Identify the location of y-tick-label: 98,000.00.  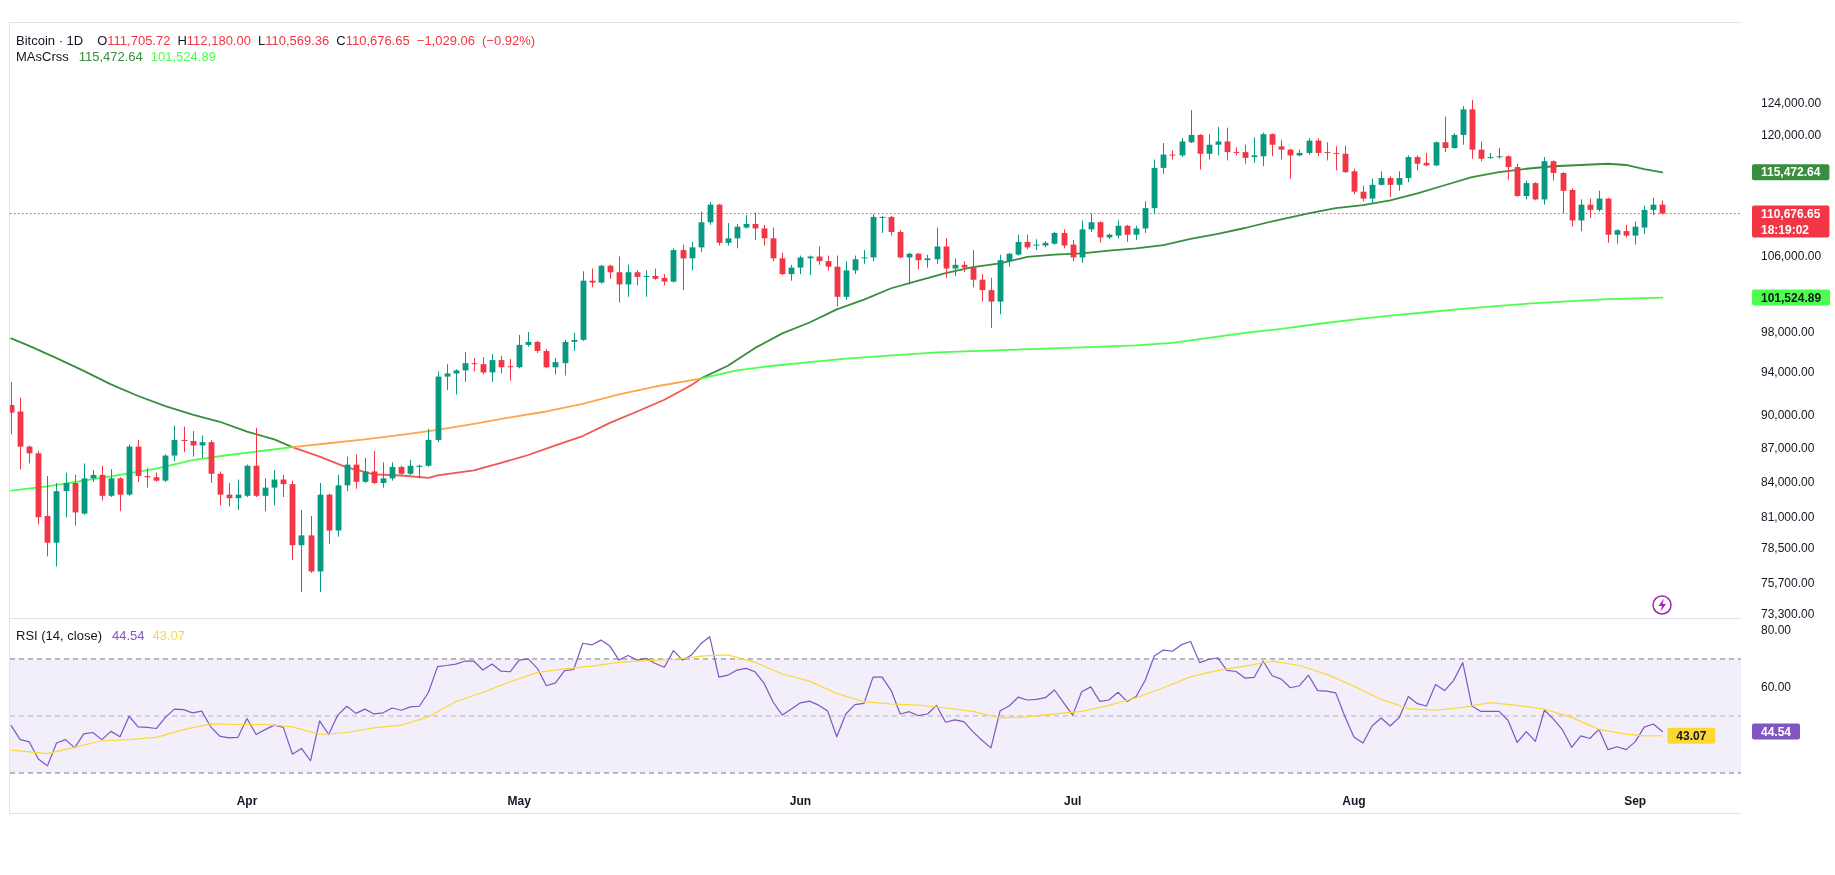
(1788, 331).